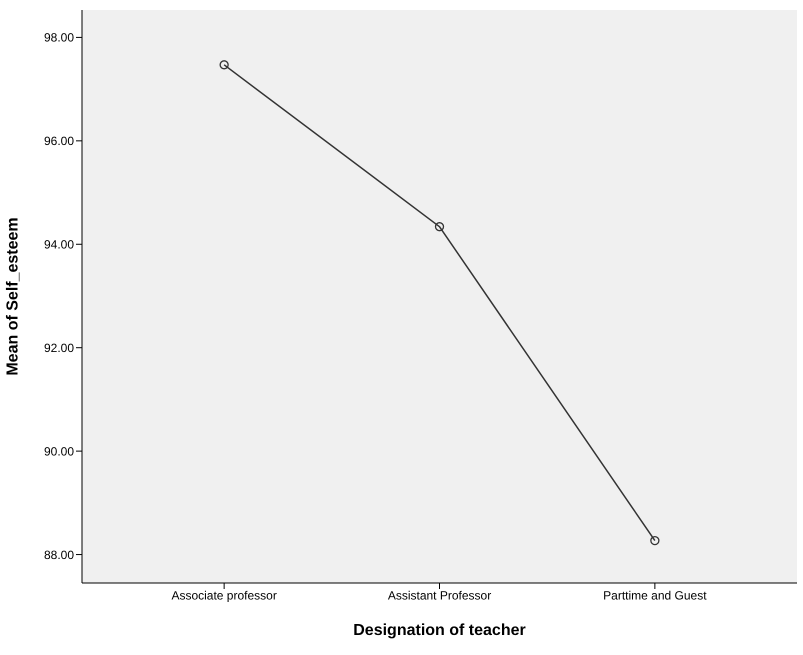  I want to click on y-tick-label: 96.00, so click(59, 141).